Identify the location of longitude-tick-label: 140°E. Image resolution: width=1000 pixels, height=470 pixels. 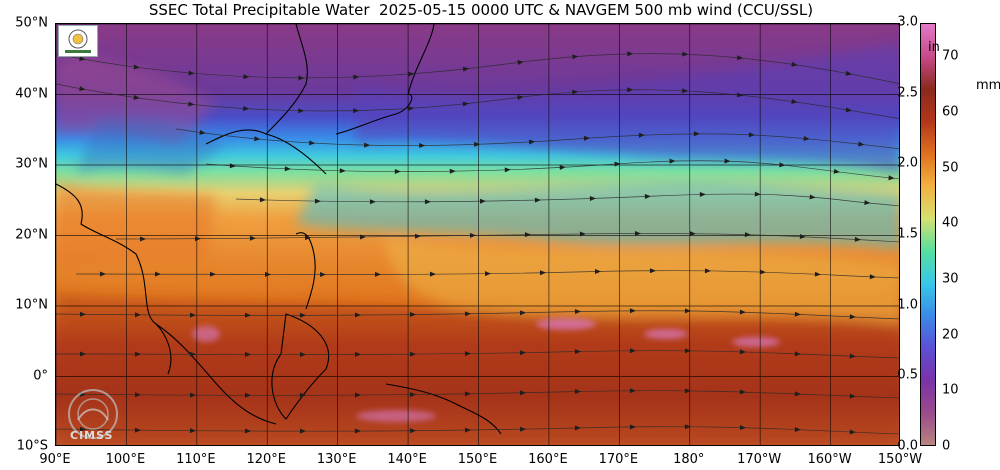
(407, 459).